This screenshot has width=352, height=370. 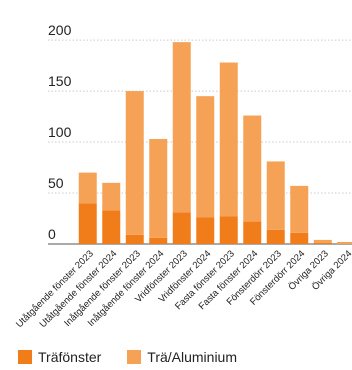 I want to click on y-tick-label: 150, so click(x=60, y=81).